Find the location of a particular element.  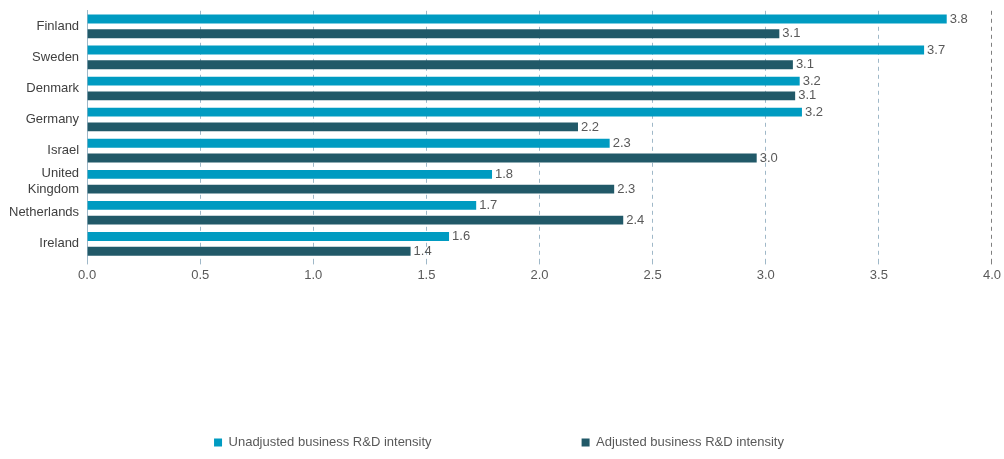

y-tick-label: Denmark is located at coordinates (53, 88).